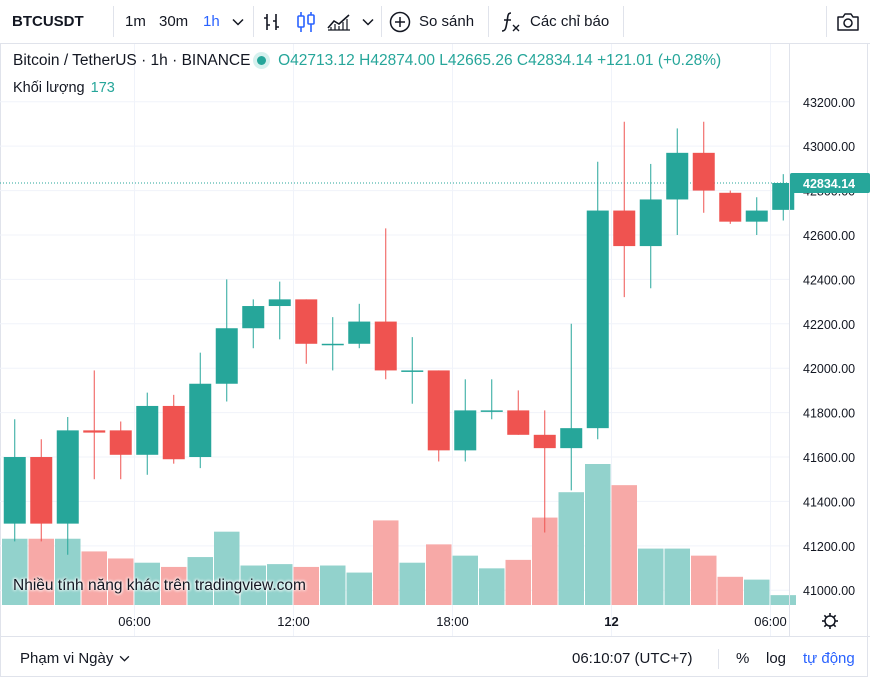 The height and width of the screenshot is (679, 870). I want to click on log-label: log, so click(776, 658).